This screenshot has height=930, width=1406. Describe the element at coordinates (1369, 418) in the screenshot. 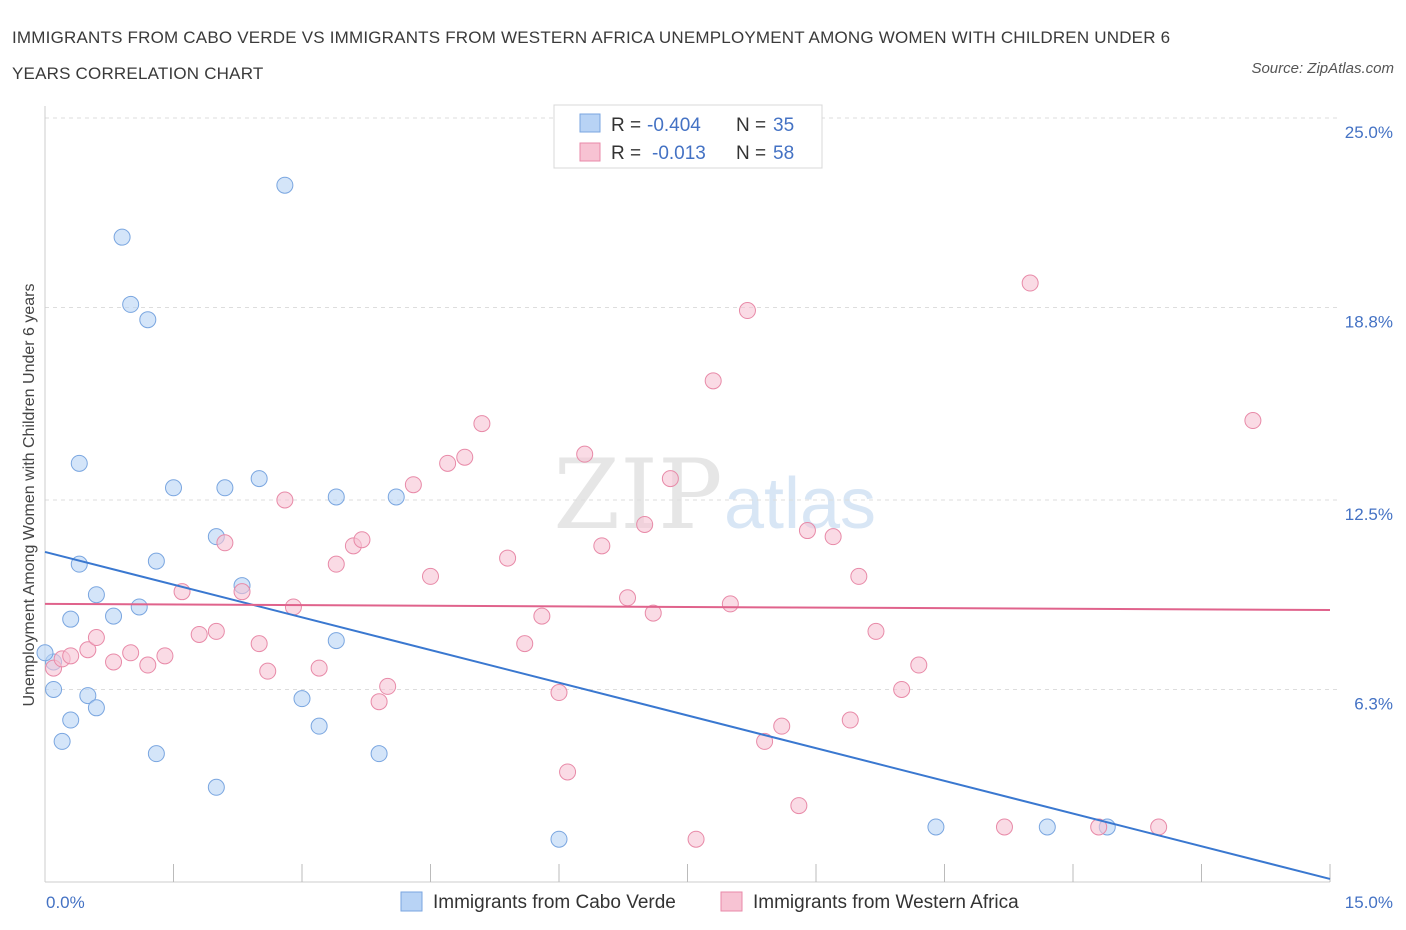

I see `y-tick-labels: 6.3% 12.5% 18.8% 25.0%` at that location.